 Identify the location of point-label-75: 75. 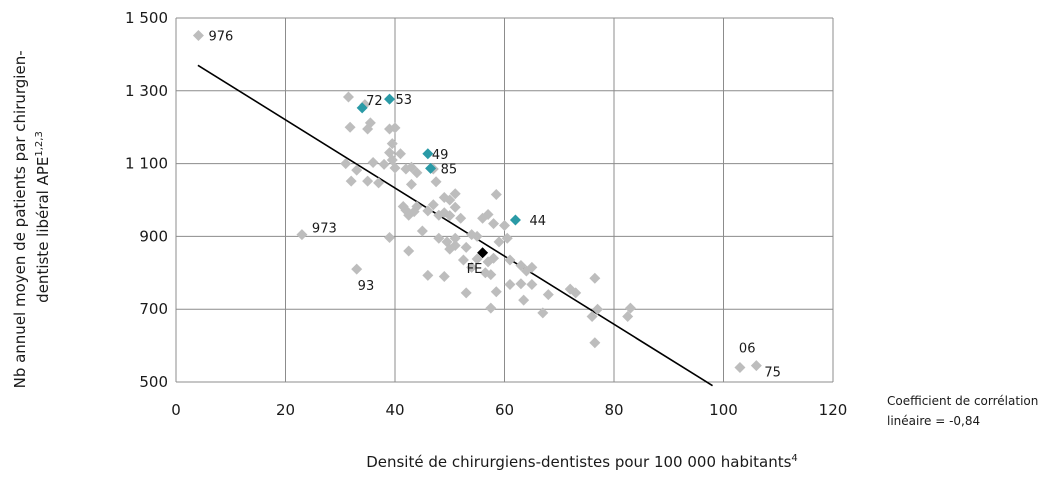
(772, 373).